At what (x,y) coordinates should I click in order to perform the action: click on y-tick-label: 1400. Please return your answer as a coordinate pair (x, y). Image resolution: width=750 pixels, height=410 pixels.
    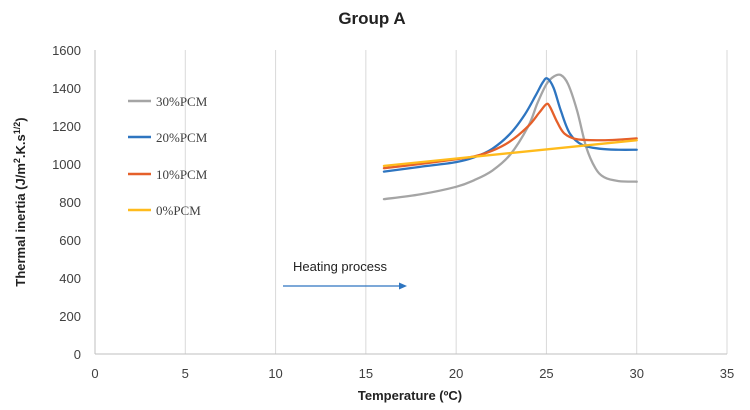
    Looking at the image, I should click on (66, 88).